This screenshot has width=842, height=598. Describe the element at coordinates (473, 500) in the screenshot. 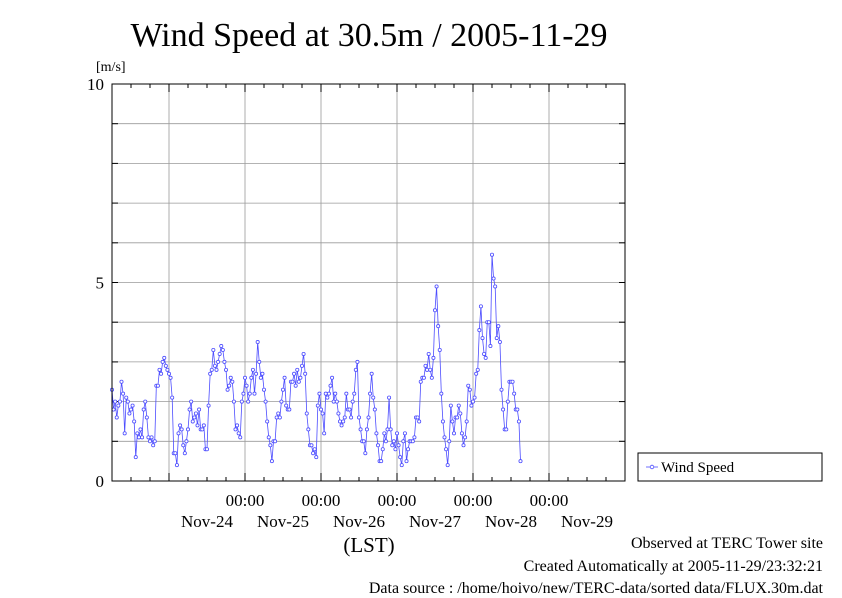

I see `x-time-label-3: 00:00` at that location.